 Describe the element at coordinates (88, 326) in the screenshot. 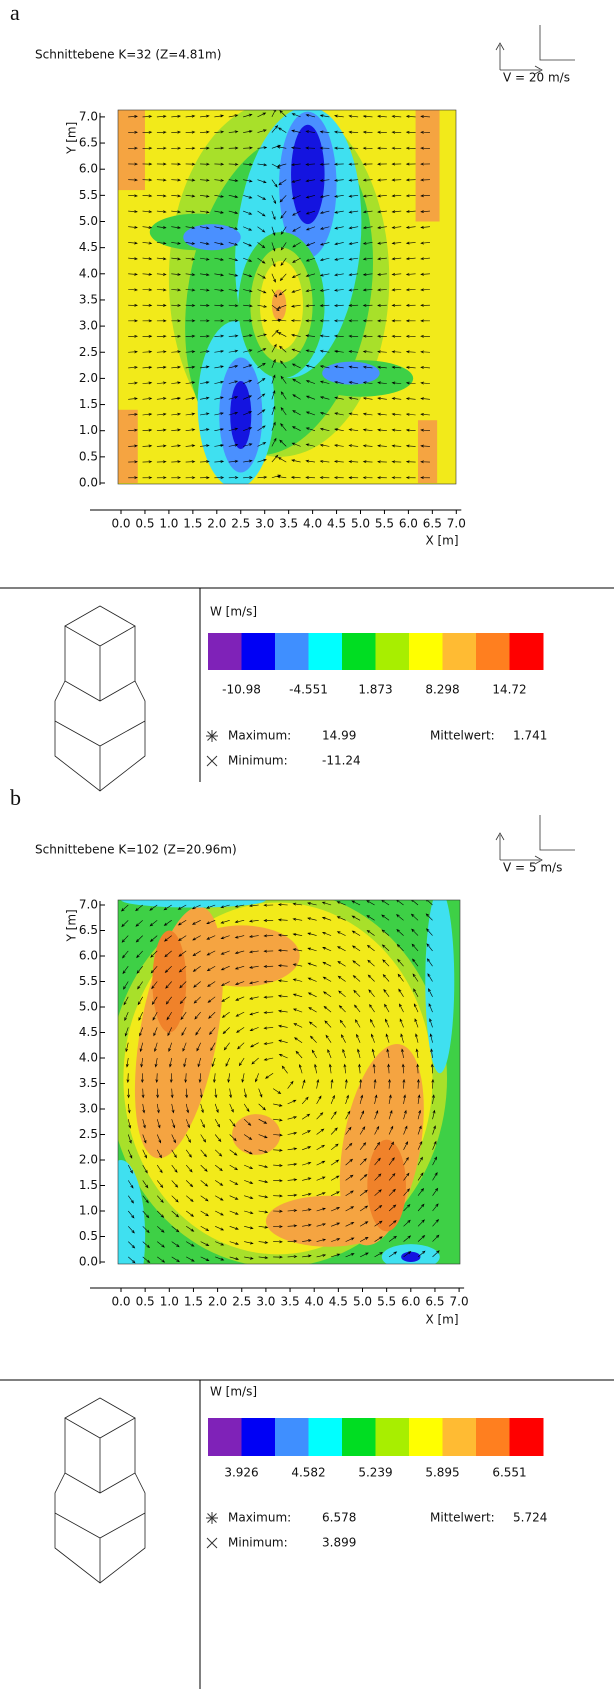

I see `y-tick-label: 3.0` at that location.